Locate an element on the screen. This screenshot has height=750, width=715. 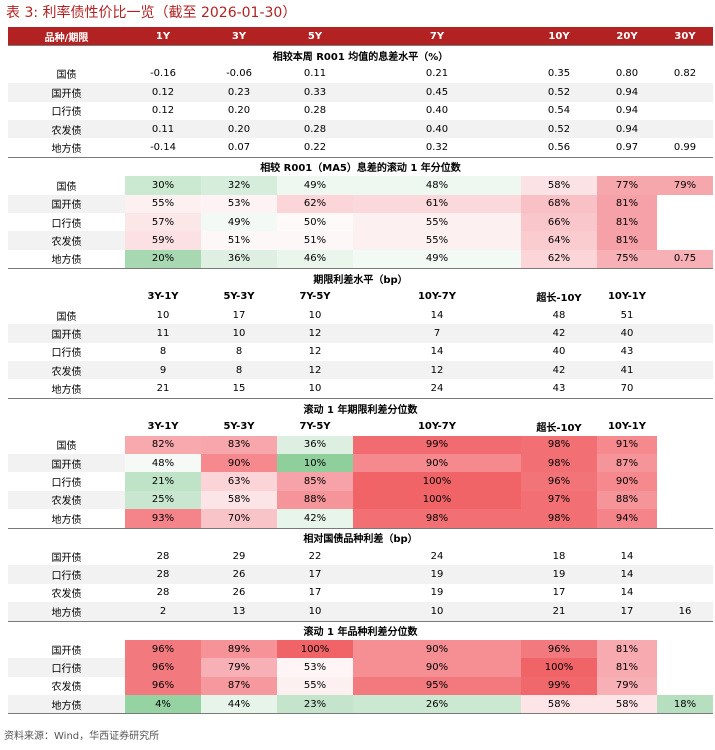
data-cell: 70% is located at coordinates (239, 519).